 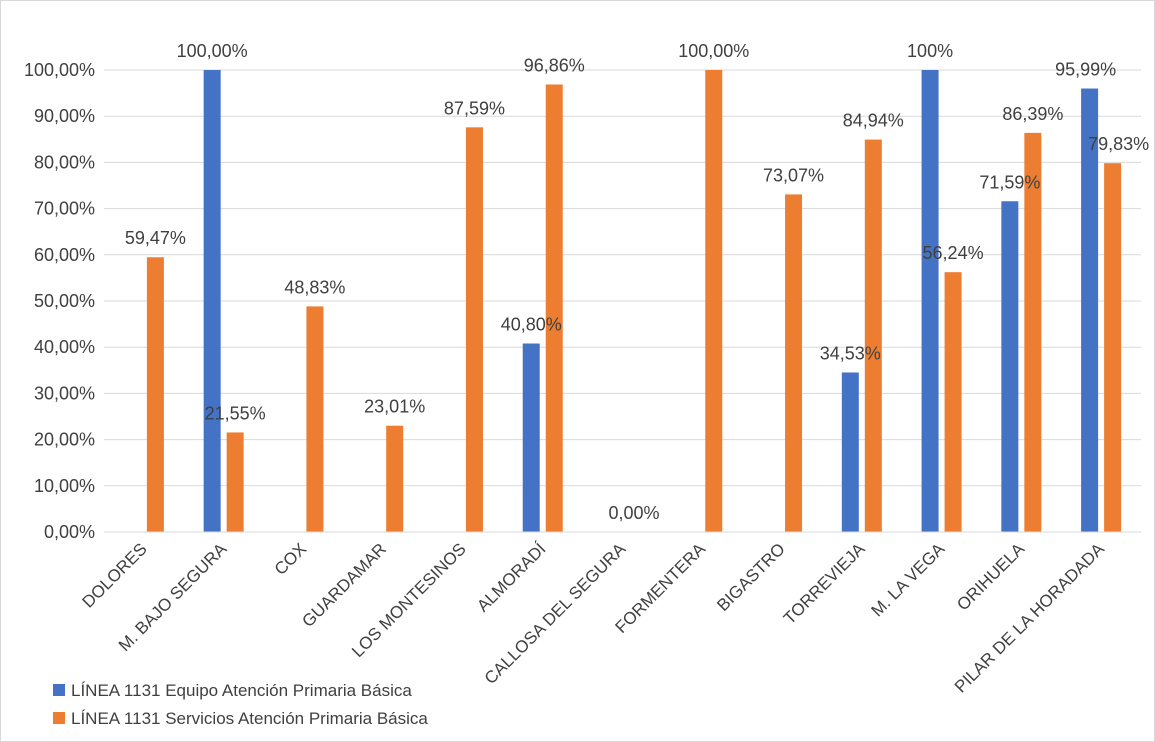 I want to click on y-tick-label: 40,00%, so click(x=64, y=347).